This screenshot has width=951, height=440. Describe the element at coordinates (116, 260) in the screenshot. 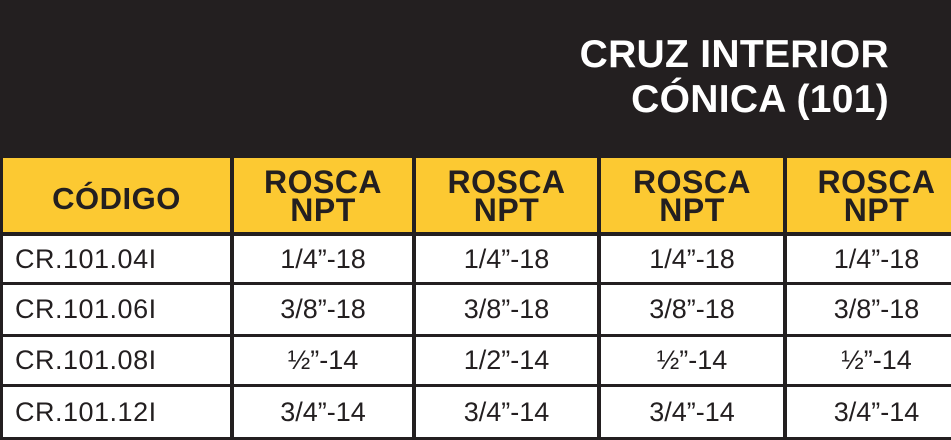

I see `cell-code: CR.101.04I` at that location.